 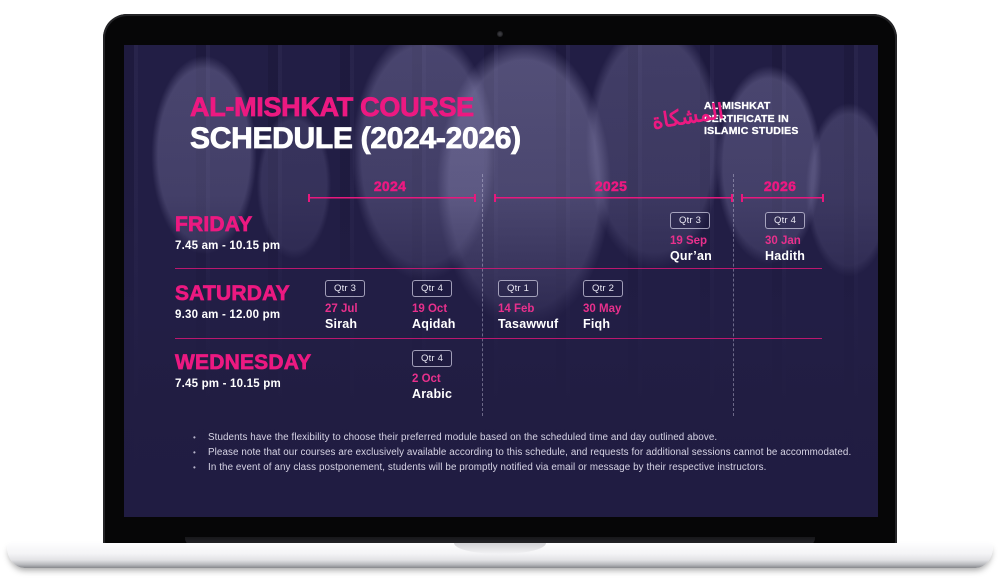 What do you see at coordinates (782, 198) in the screenshot?
I see `timeline-bar-2026` at bounding box center [782, 198].